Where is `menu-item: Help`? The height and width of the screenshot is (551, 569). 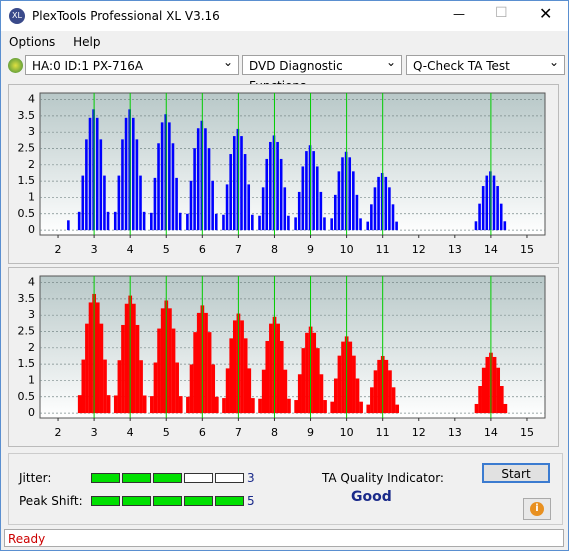
menu-item: Help is located at coordinates (87, 42).